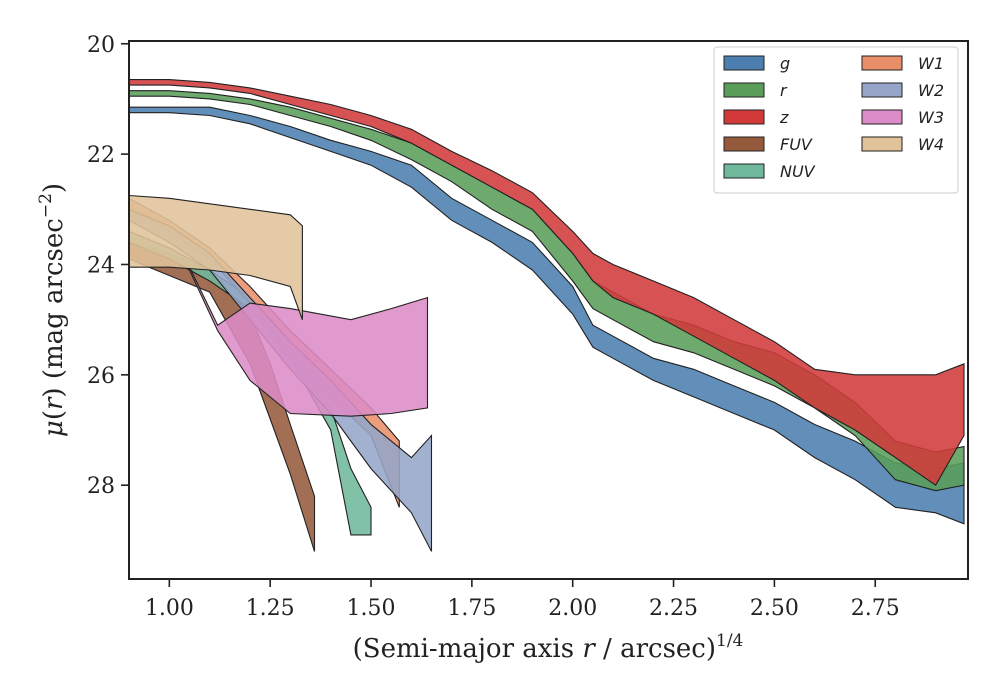 The image size is (1000, 700). What do you see at coordinates (744, 144) in the screenshot?
I see `legend-swatch-fuv` at bounding box center [744, 144].